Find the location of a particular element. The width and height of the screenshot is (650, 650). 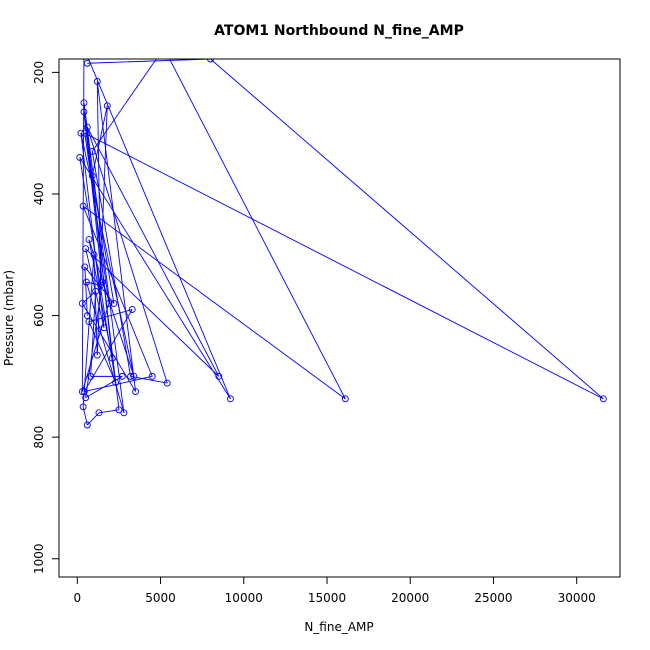

x-tick-label: 20000 is located at coordinates (410, 598).